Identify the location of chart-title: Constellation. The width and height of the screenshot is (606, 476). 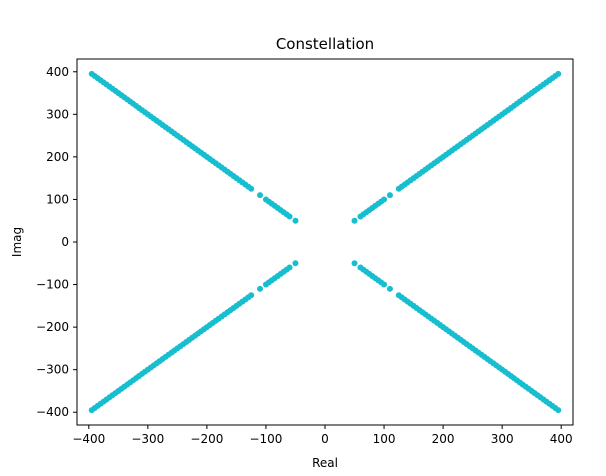
(325, 44).